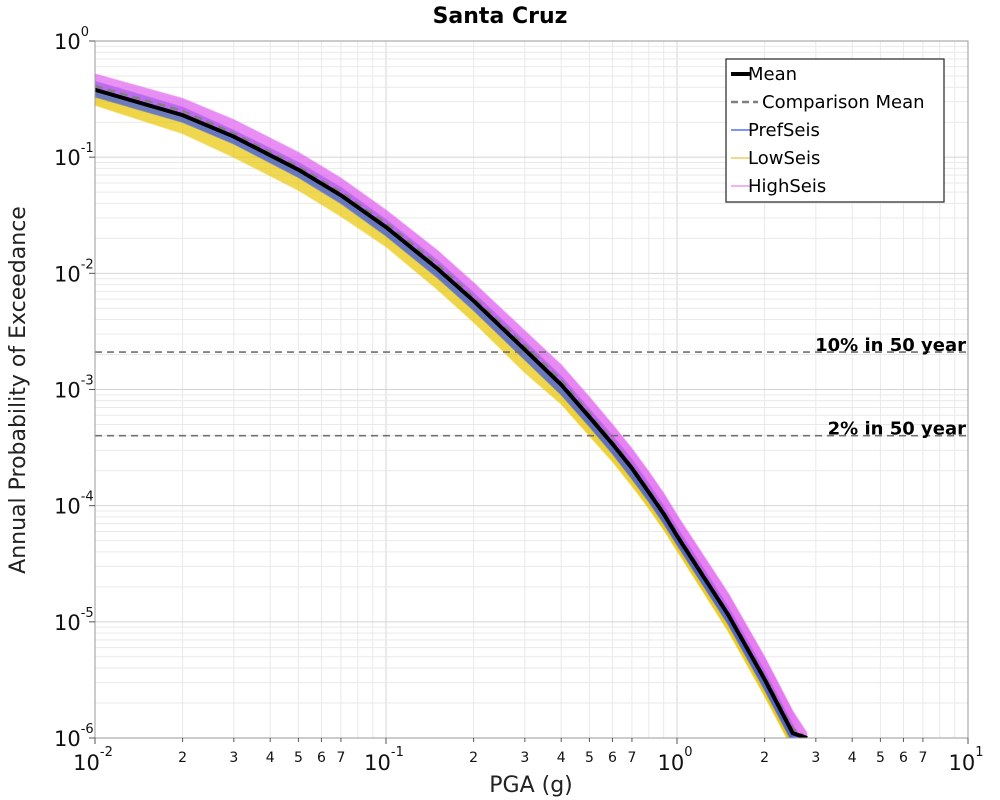 Image resolution: width=1000 pixels, height=800 pixels. Describe the element at coordinates (979, 752) in the screenshot. I see `x-tick-exponent: 1` at that location.